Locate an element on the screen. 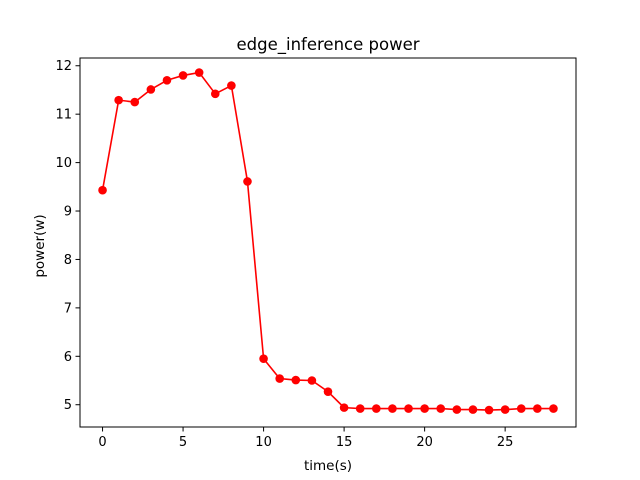 This screenshot has height=480, width=640. y-tick-label: 12 is located at coordinates (63, 66).